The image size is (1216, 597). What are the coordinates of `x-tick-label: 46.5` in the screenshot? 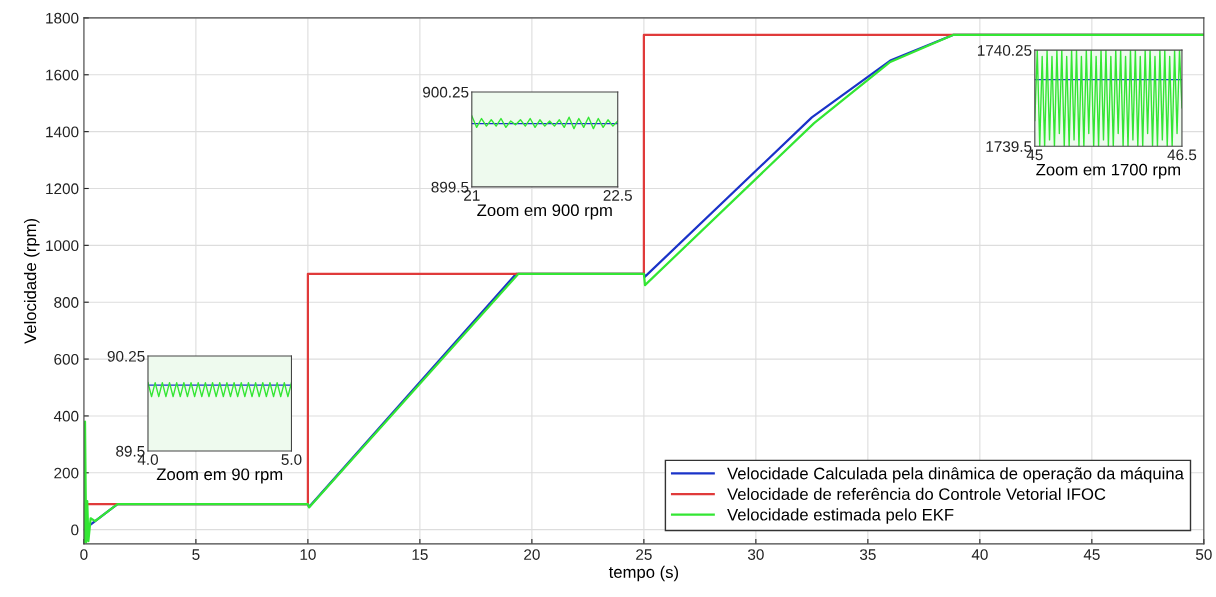 It's located at (1182, 155).